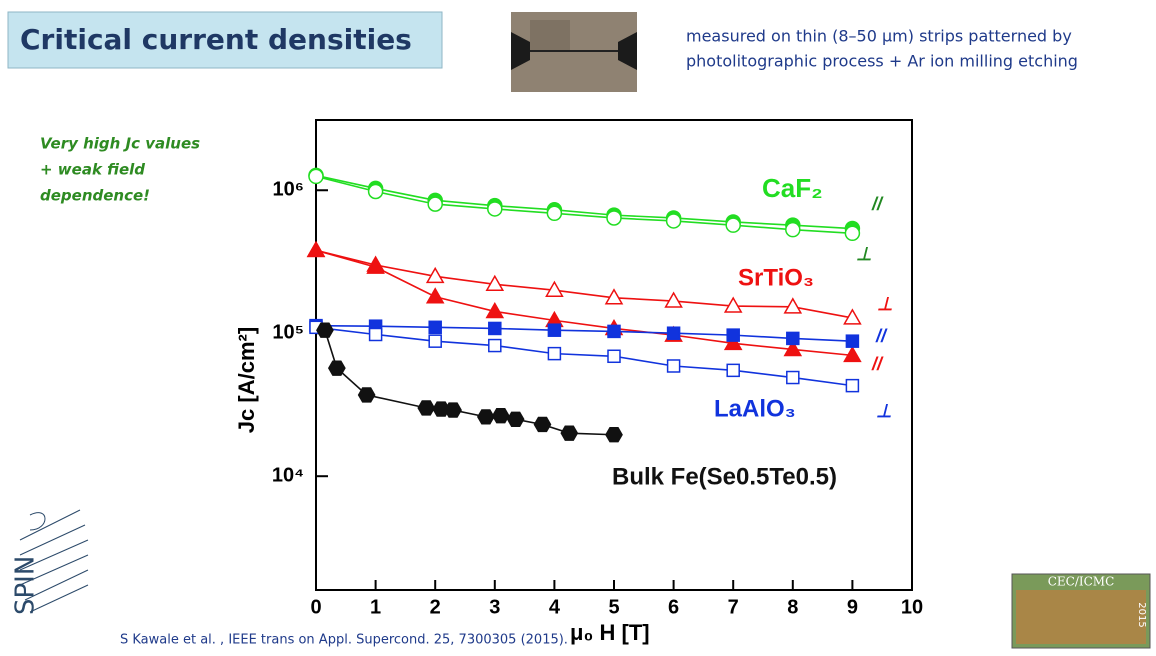  I want to click on annotation: SrTiO₃, so click(776, 277).